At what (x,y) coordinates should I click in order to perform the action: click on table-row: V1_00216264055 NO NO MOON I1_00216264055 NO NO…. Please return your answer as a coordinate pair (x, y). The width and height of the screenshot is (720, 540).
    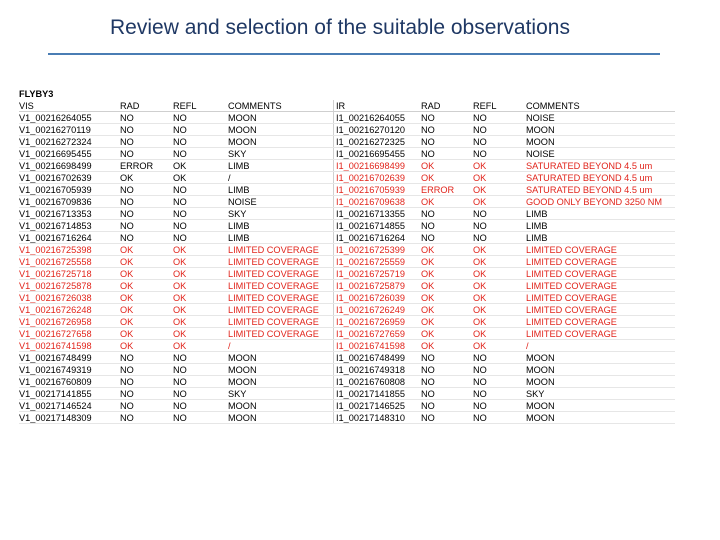
    Looking at the image, I should click on (347, 118).